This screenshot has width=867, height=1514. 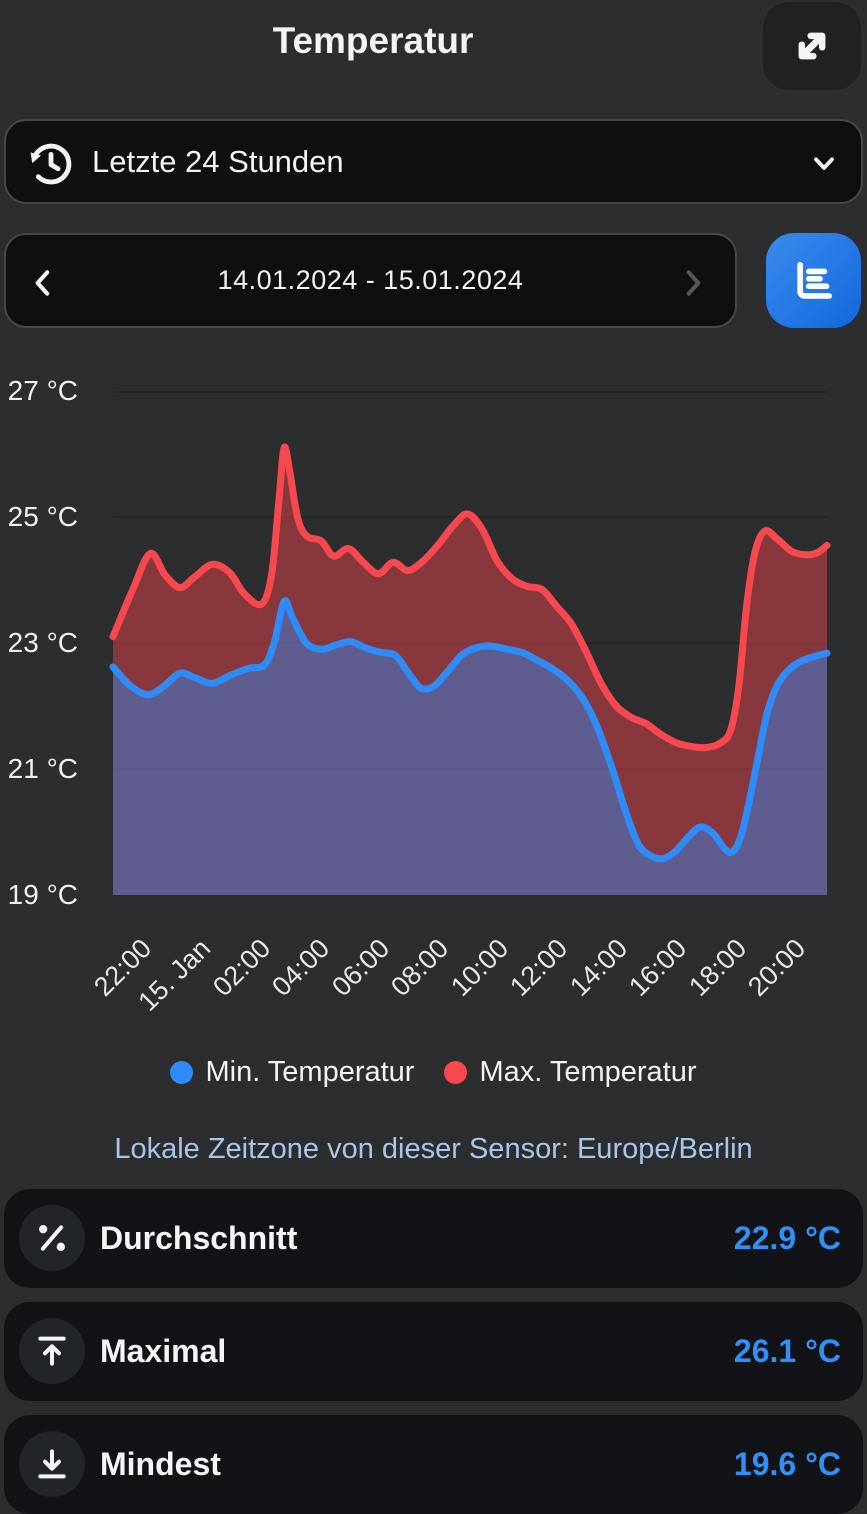 What do you see at coordinates (479, 967) in the screenshot?
I see `x-axis-label: 10:00` at bounding box center [479, 967].